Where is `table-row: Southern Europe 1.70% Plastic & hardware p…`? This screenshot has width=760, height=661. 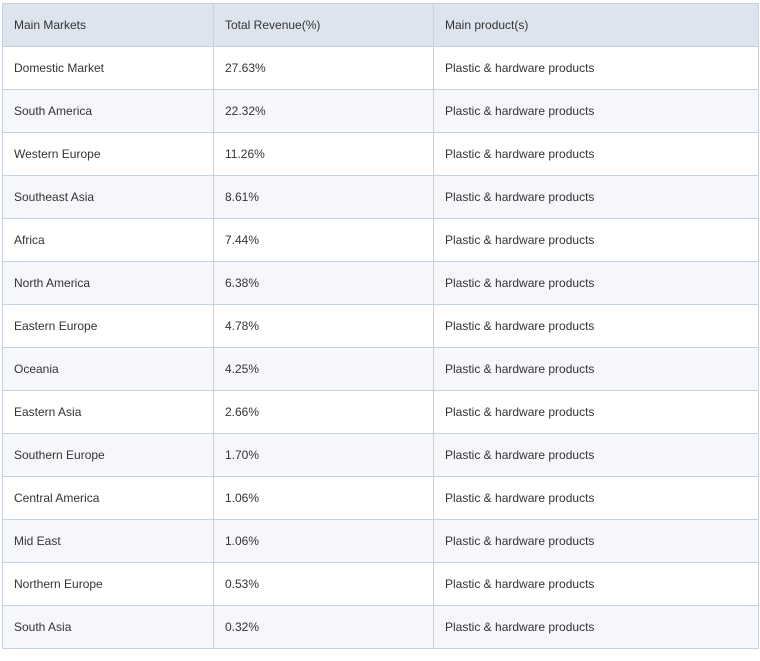 table-row: Southern Europe 1.70% Plastic & hardware p… is located at coordinates (380, 455).